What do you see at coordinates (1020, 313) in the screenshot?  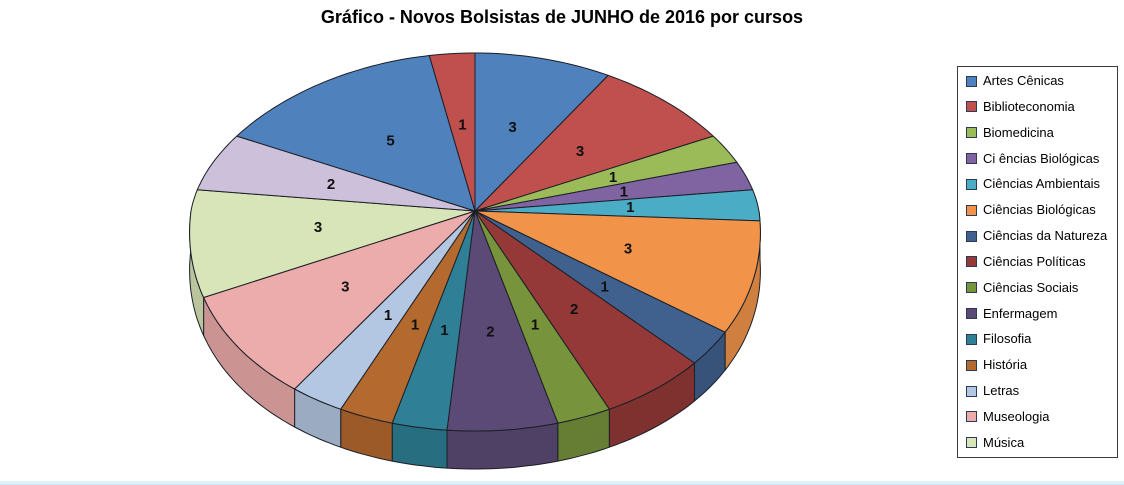 I see `legend-item-label: Enfermagem` at bounding box center [1020, 313].